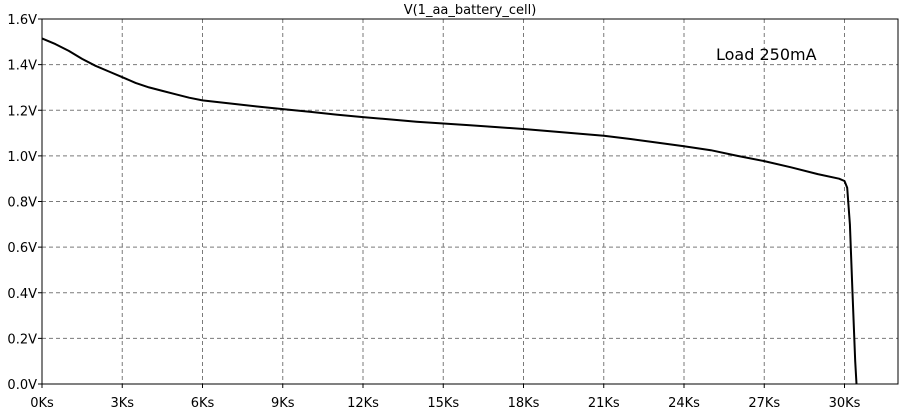 Image resolution: width=900 pixels, height=410 pixels. What do you see at coordinates (22, 248) in the screenshot?
I see `y-tick-label: 0.6V` at bounding box center [22, 248].